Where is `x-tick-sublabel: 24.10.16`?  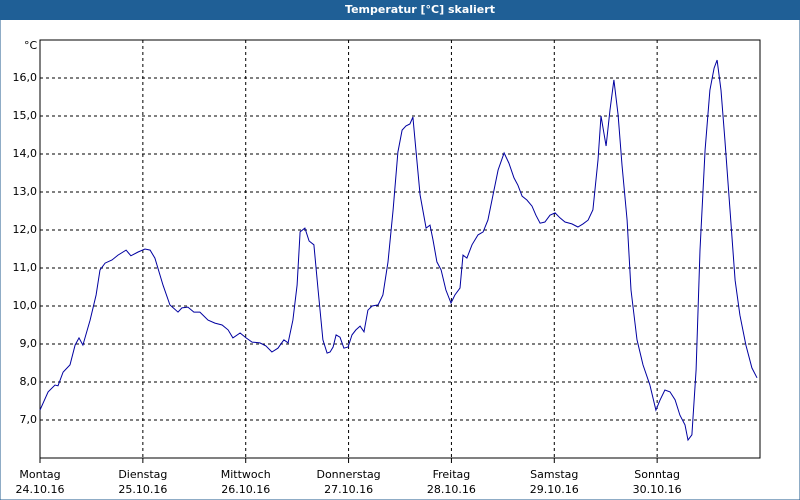
x-tick-sublabel: 24.10.16 is located at coordinates (40, 489).